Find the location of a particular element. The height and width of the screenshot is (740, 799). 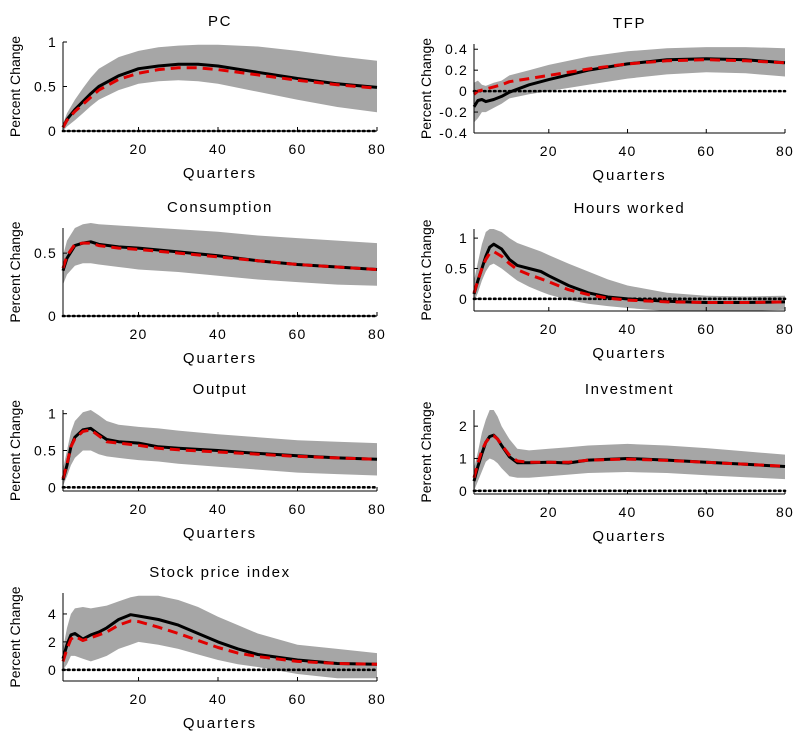

panel-1: PC 20 40 60 80 0 0.5 1 Quarters Percent Change is located at coordinates (196, 97).